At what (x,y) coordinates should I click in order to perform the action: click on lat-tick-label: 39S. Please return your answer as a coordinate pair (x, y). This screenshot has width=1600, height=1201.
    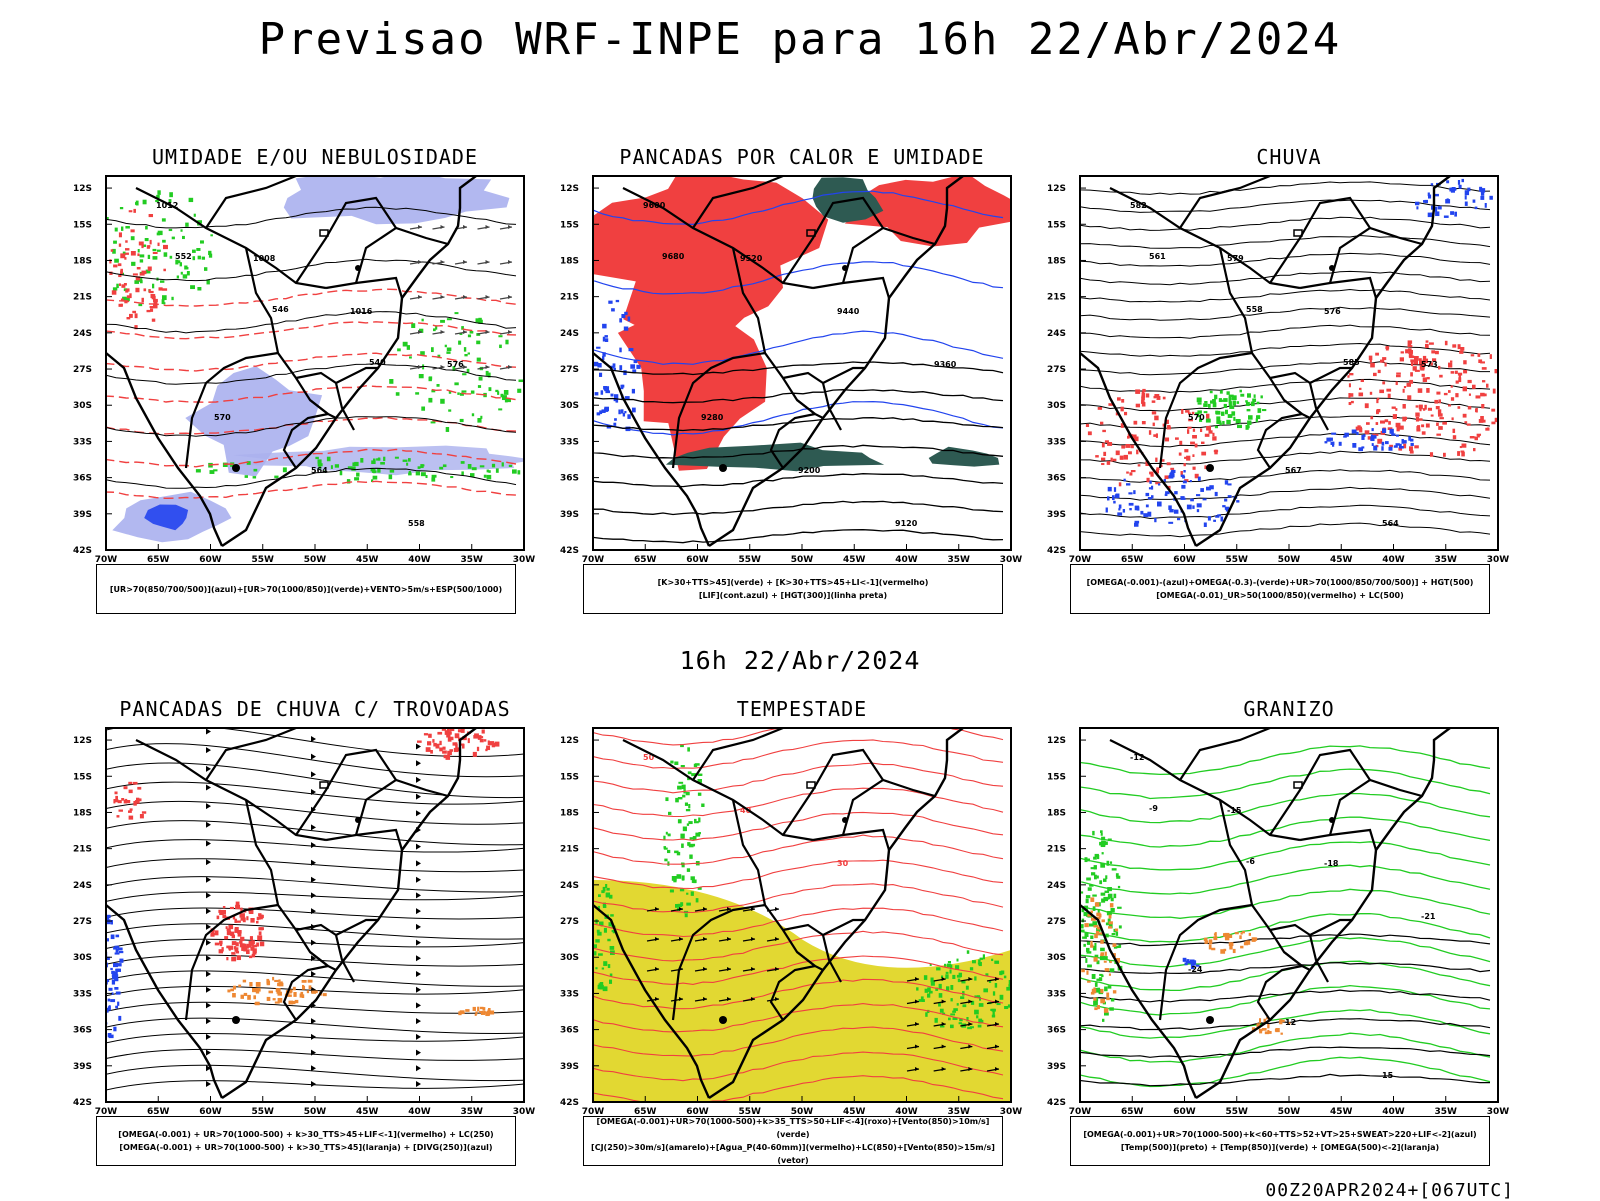
    Looking at the image, I should click on (1056, 515).